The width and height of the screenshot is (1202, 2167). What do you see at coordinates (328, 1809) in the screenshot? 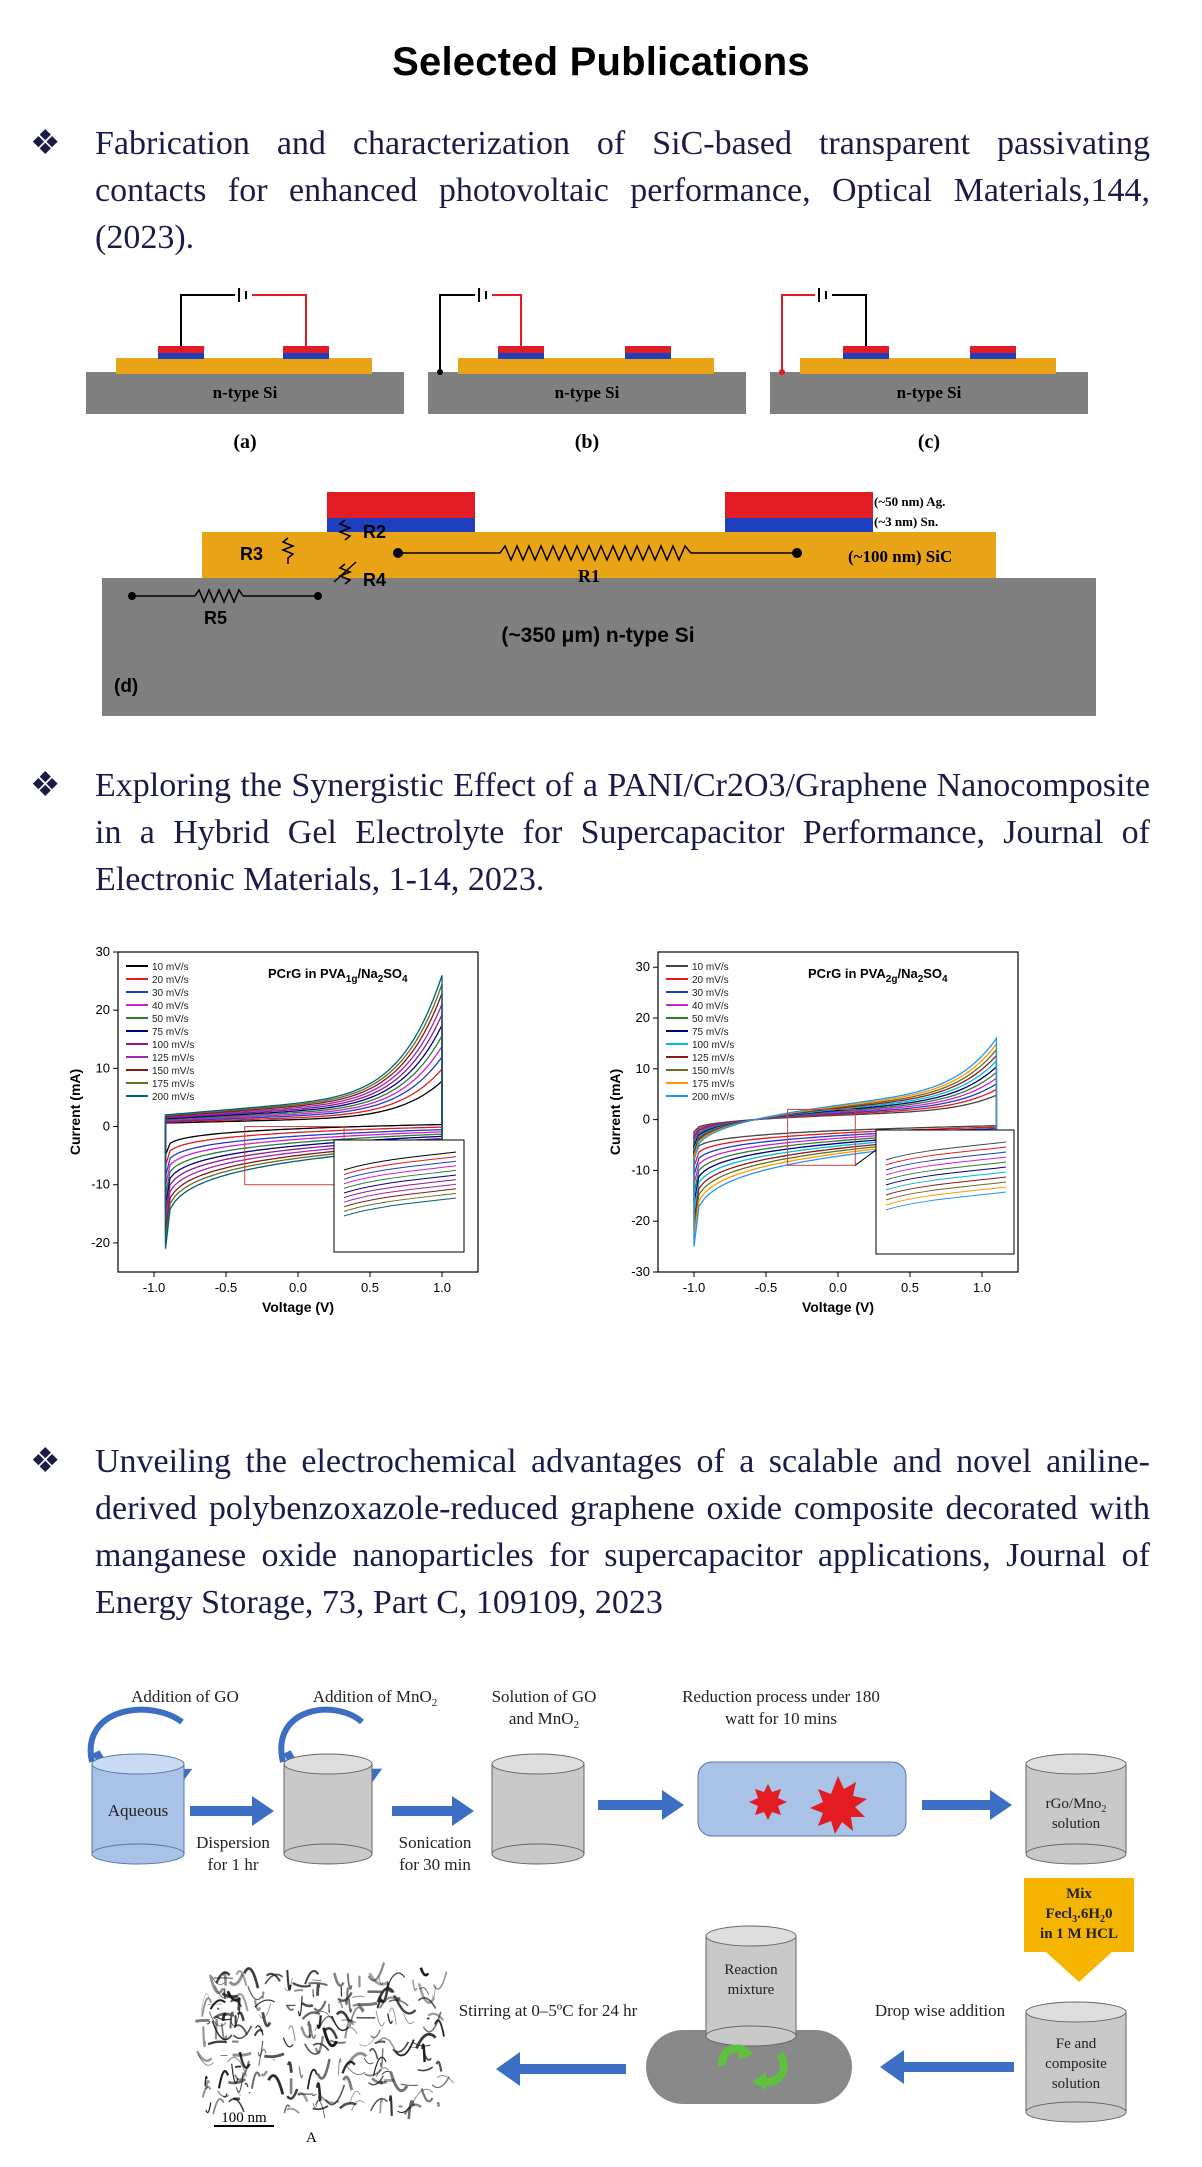
I see `cylinder-go-dispersion` at bounding box center [328, 1809].